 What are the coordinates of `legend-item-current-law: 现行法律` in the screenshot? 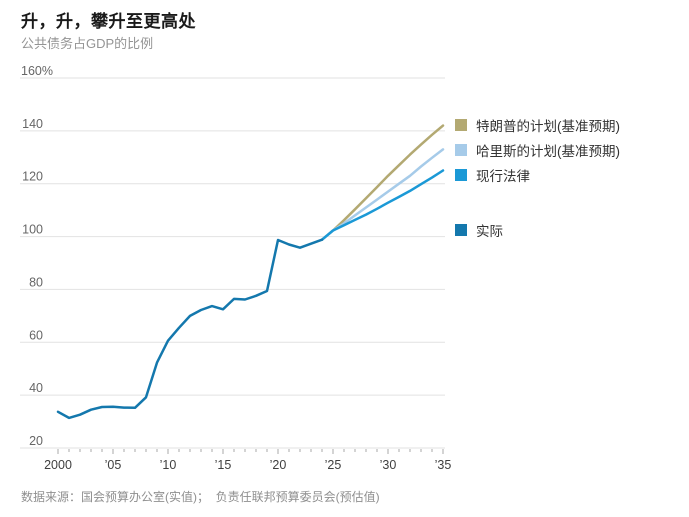 It's located at (537, 174).